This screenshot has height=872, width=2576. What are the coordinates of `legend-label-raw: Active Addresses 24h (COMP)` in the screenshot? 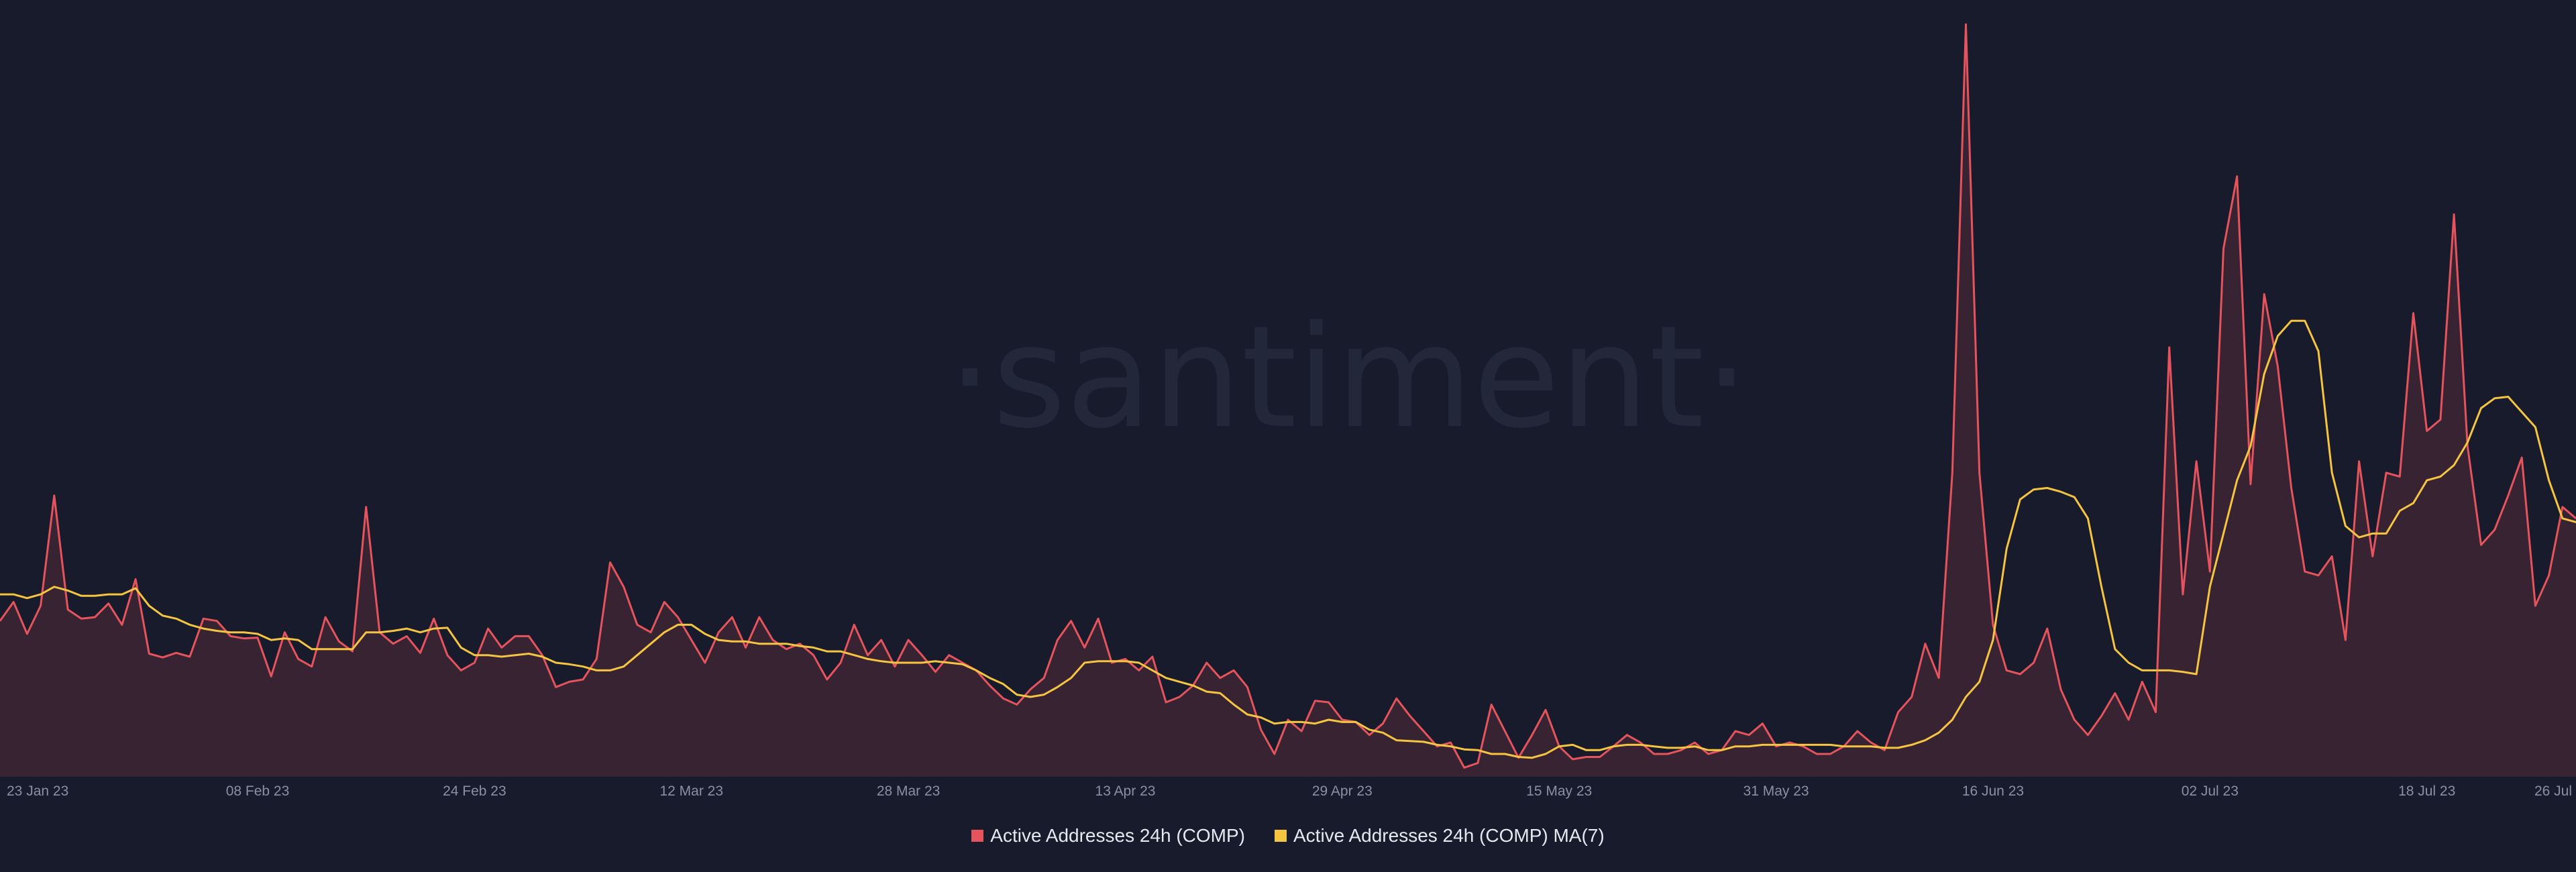 It's located at (1117, 836).